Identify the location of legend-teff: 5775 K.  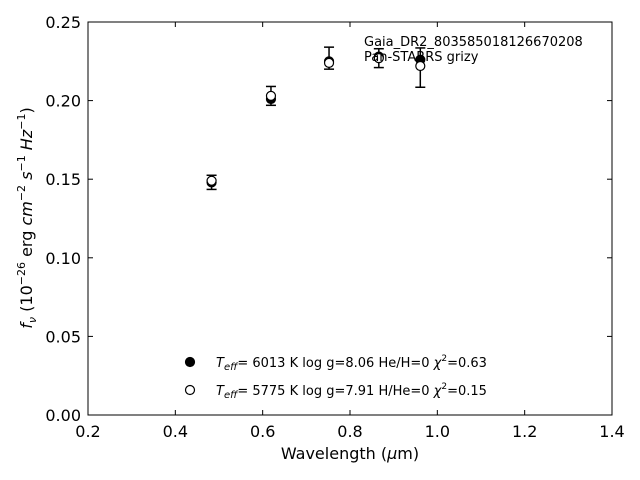
(275, 391).